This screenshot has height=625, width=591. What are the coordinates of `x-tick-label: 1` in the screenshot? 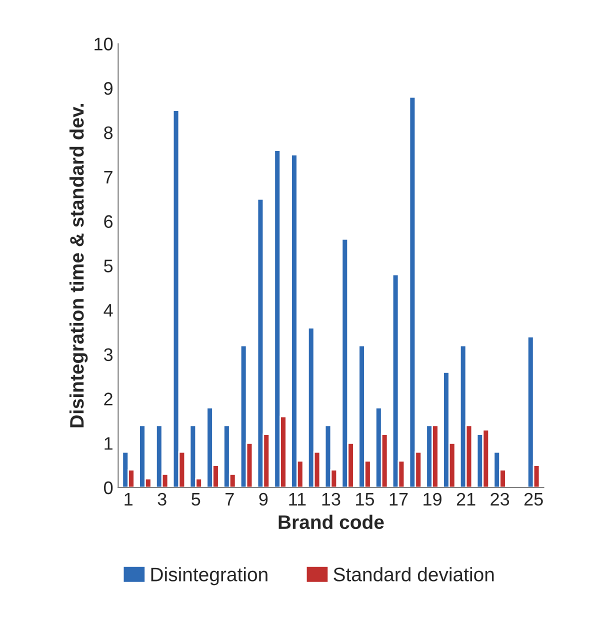 It's located at (128, 499).